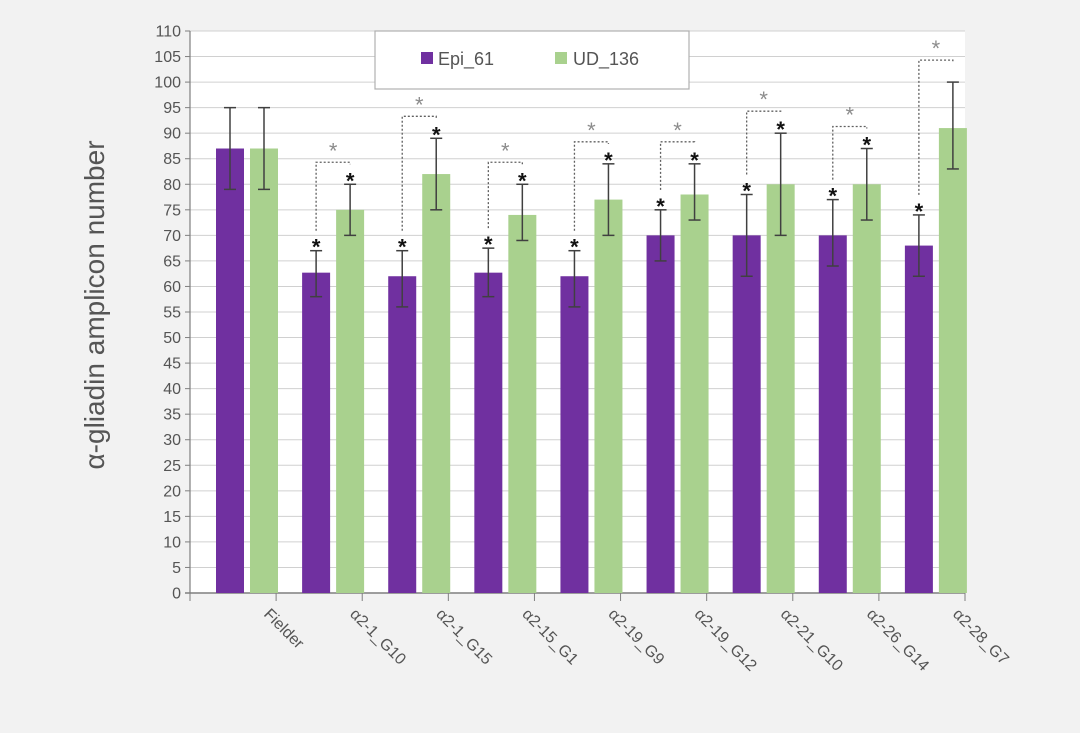 The image size is (1080, 733). Describe the element at coordinates (377, 637) in the screenshot. I see `x-category-label: α2-1_G10` at that location.